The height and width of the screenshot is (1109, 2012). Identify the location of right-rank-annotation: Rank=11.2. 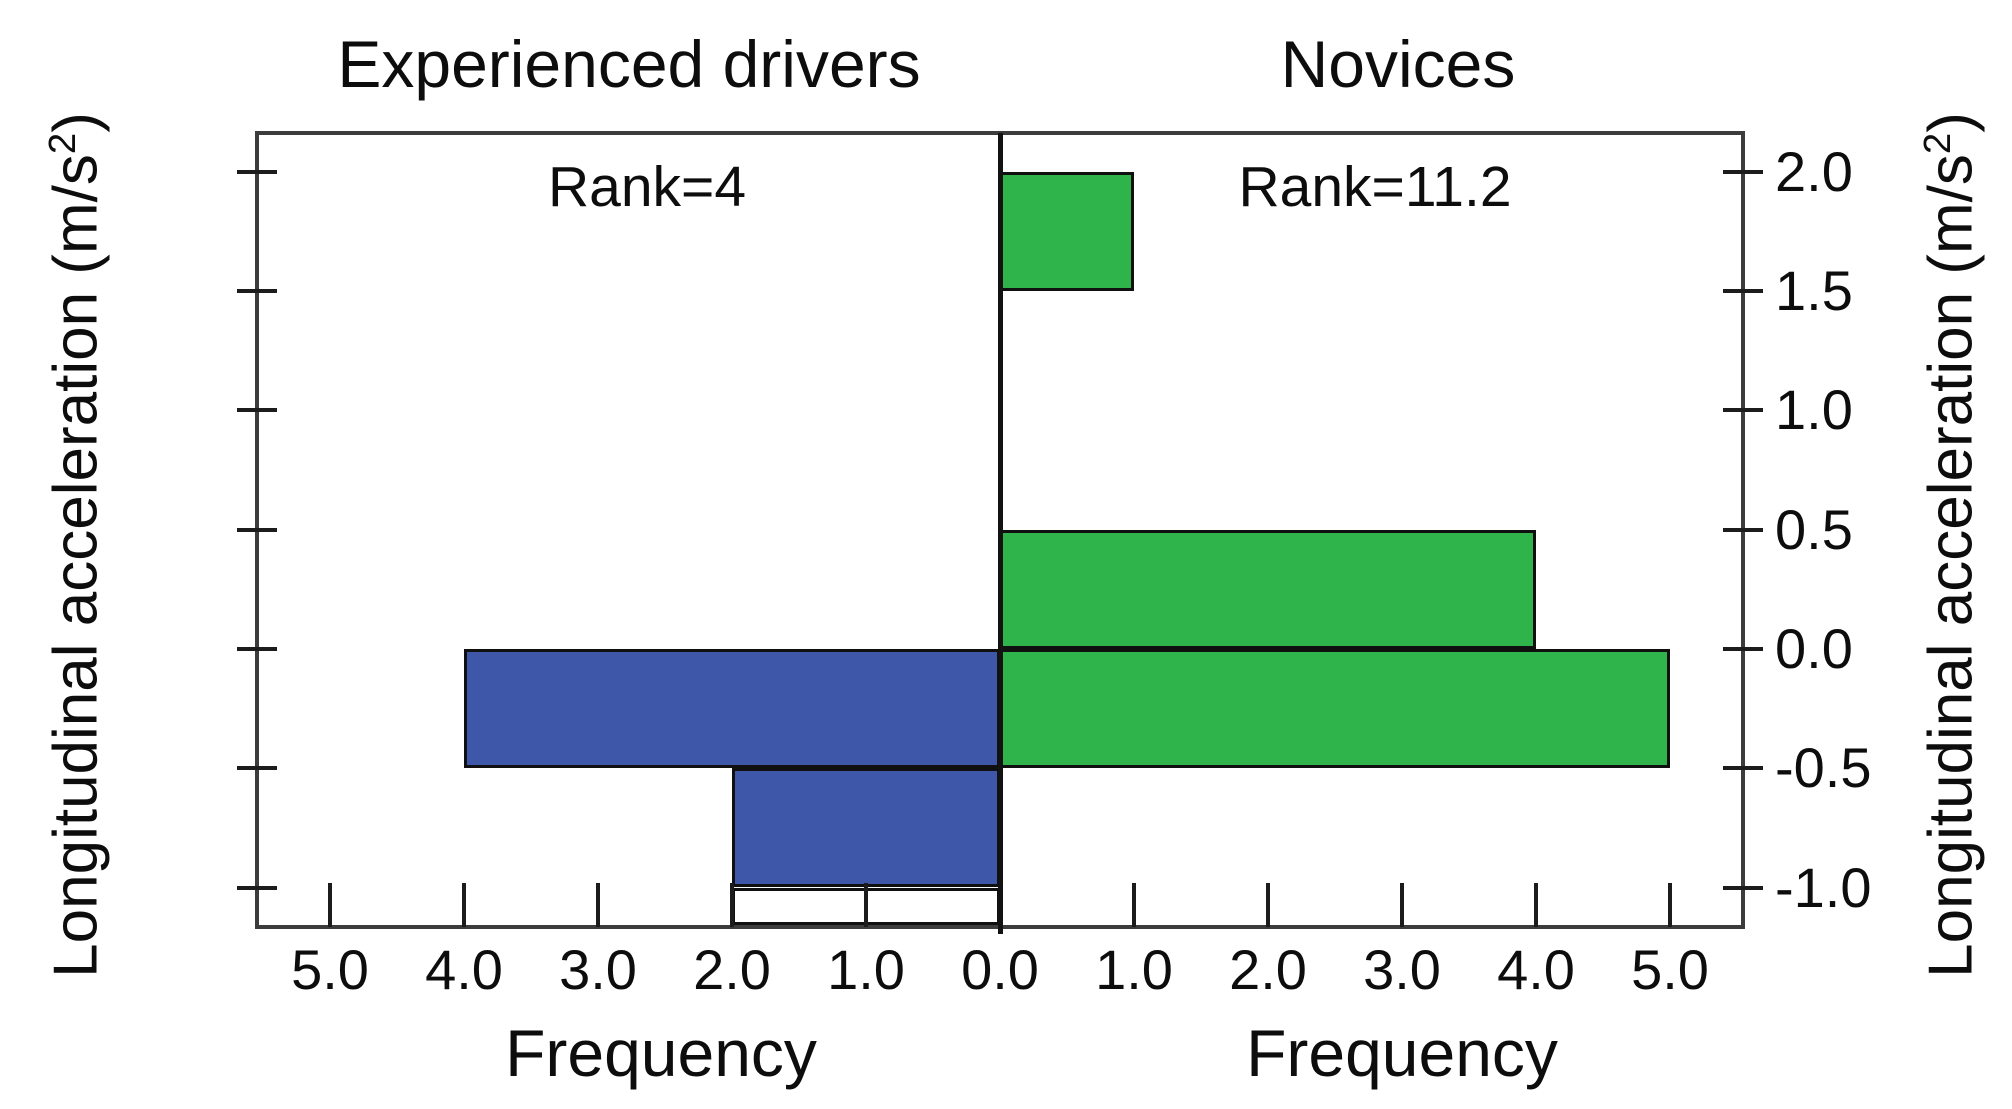
(1375, 187).